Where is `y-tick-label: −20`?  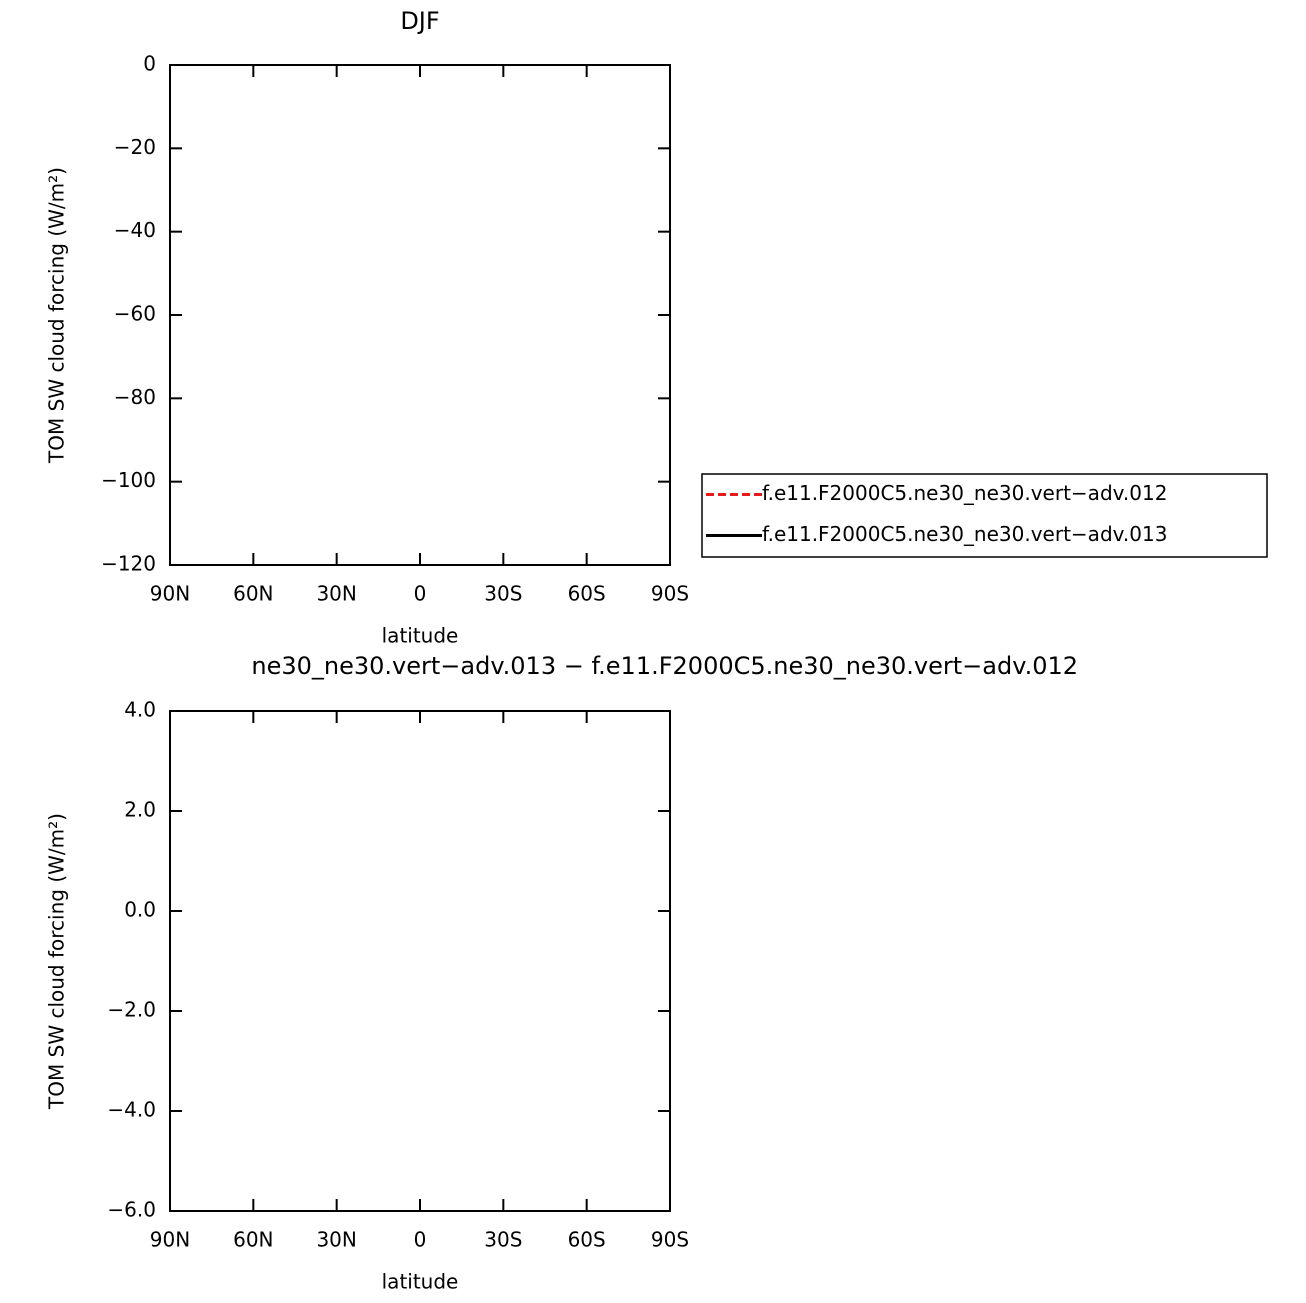
y-tick-label: −20 is located at coordinates (135, 147).